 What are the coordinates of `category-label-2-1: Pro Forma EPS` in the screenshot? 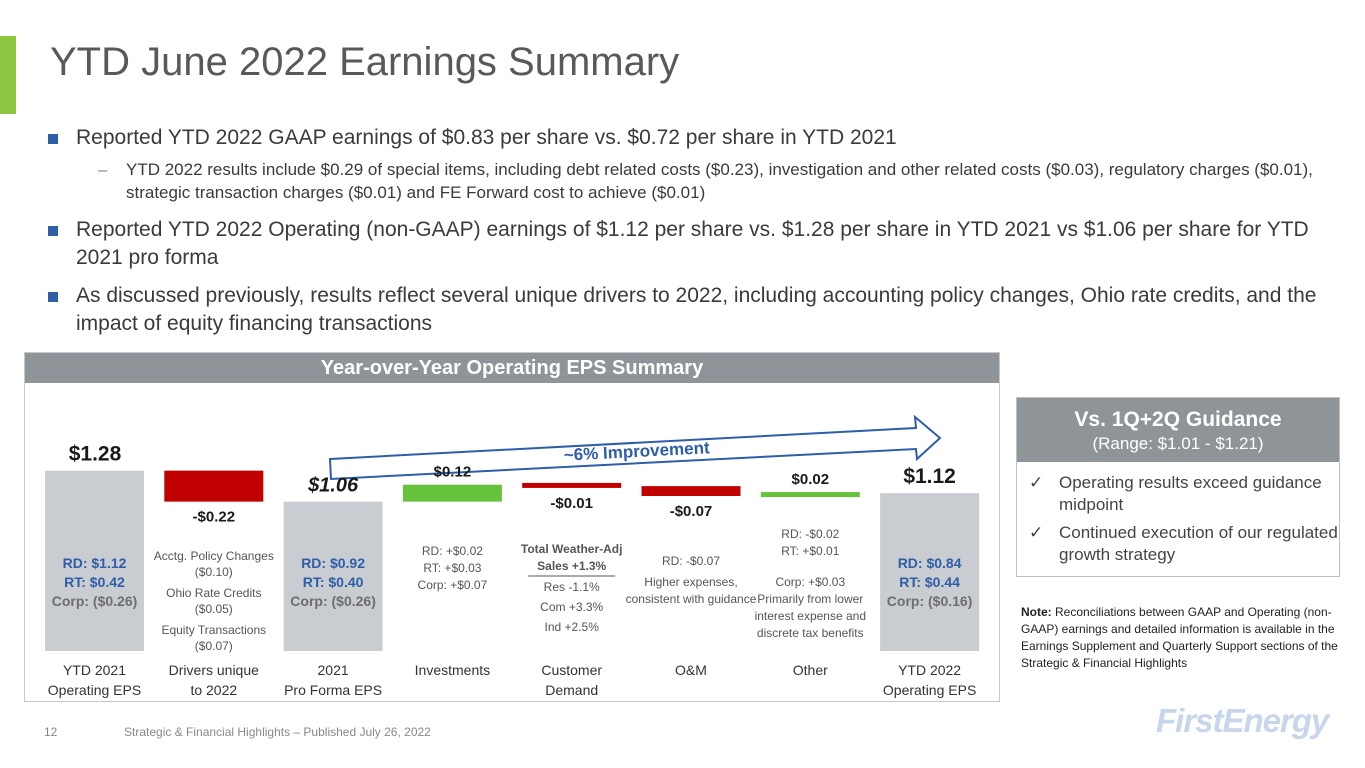 It's located at (333, 690).